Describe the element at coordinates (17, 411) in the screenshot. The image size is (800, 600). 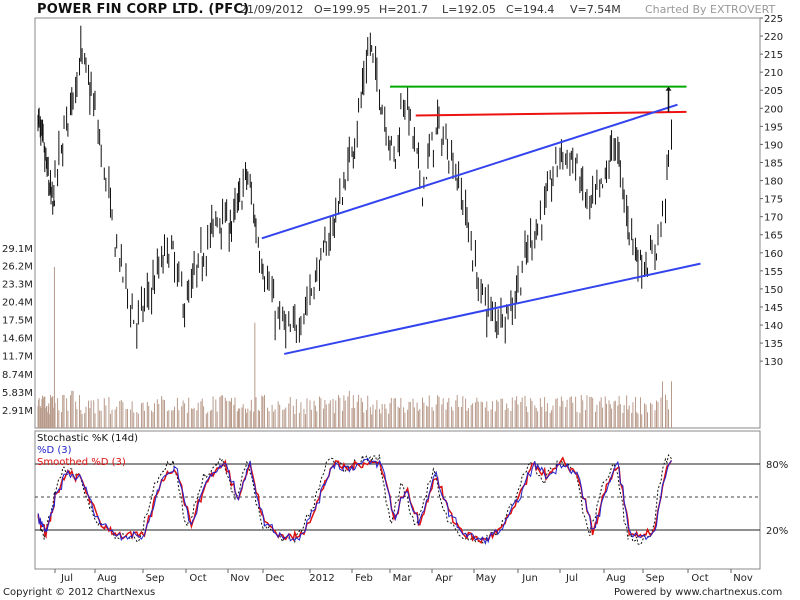
I see `volume-tick-label: 2.91M` at that location.